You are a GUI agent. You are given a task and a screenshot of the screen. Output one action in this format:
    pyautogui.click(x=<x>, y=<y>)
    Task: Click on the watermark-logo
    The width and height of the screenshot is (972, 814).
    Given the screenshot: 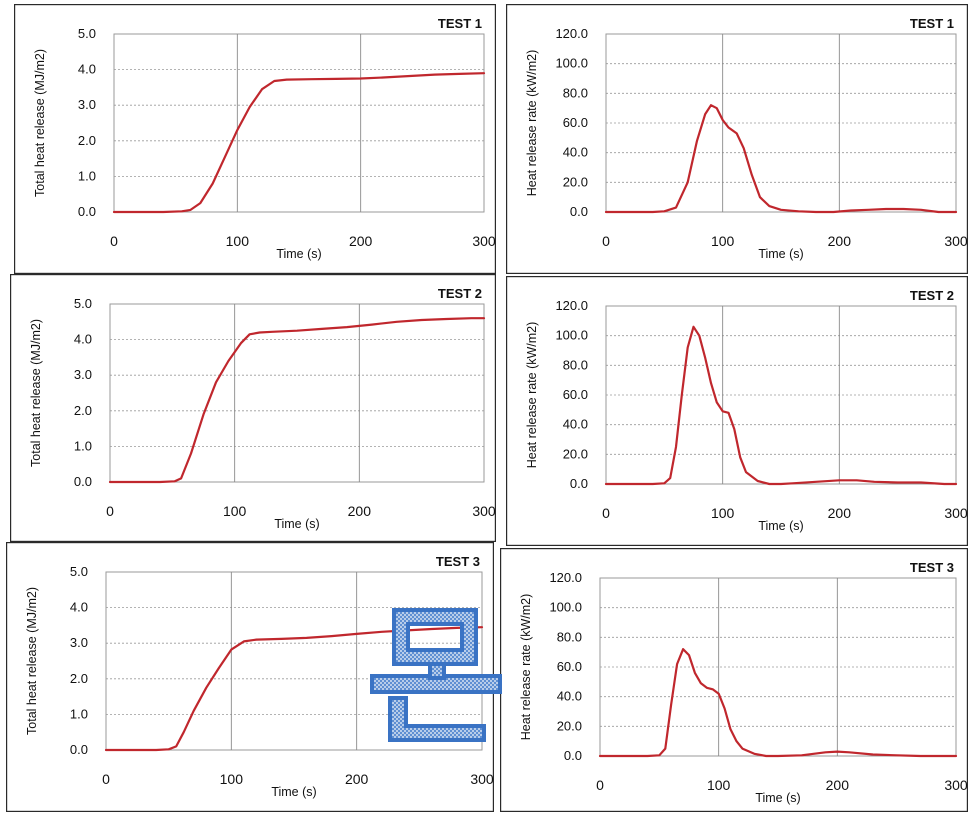 What is the action you would take?
    pyautogui.click(x=436, y=675)
    